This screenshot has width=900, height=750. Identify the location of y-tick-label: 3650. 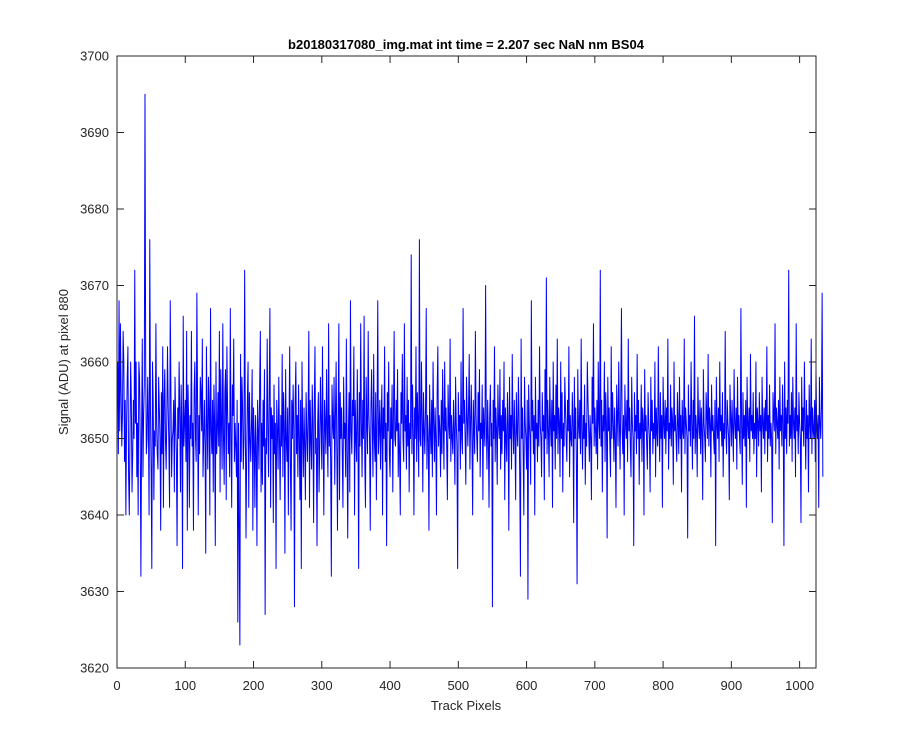
(94, 438).